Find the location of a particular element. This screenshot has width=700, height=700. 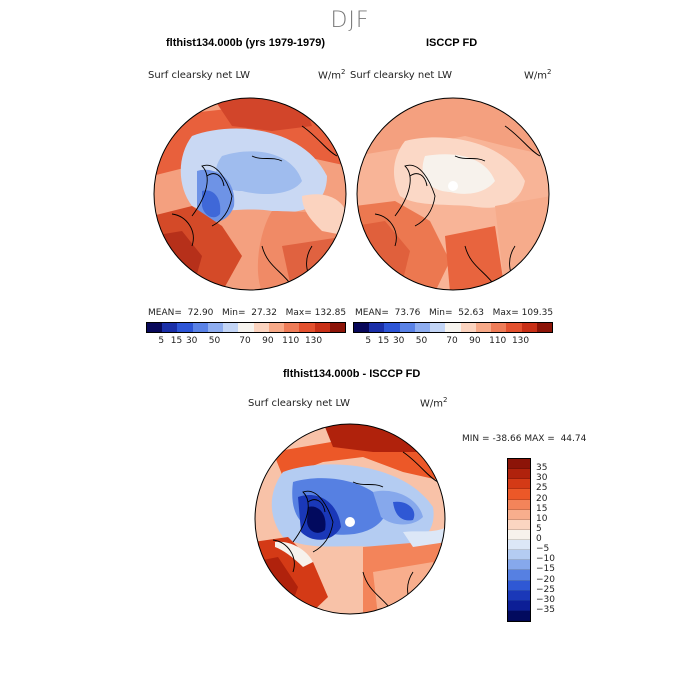

right-colorbar-ticks: 5 15 30 50 70 90 110 130 is located at coordinates (452, 342).